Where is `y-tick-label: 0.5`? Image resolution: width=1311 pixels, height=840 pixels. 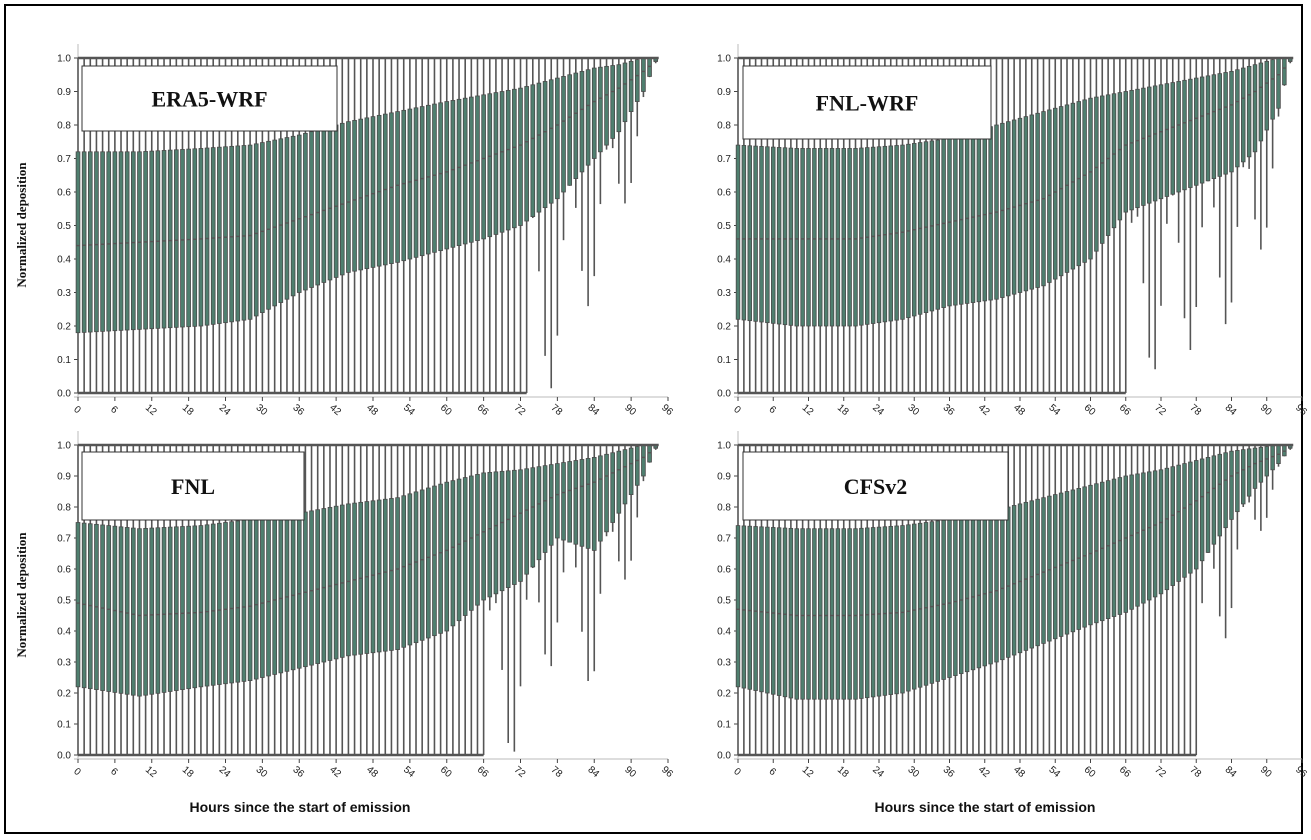
y-tick-label: 0.5 is located at coordinates (64, 601).